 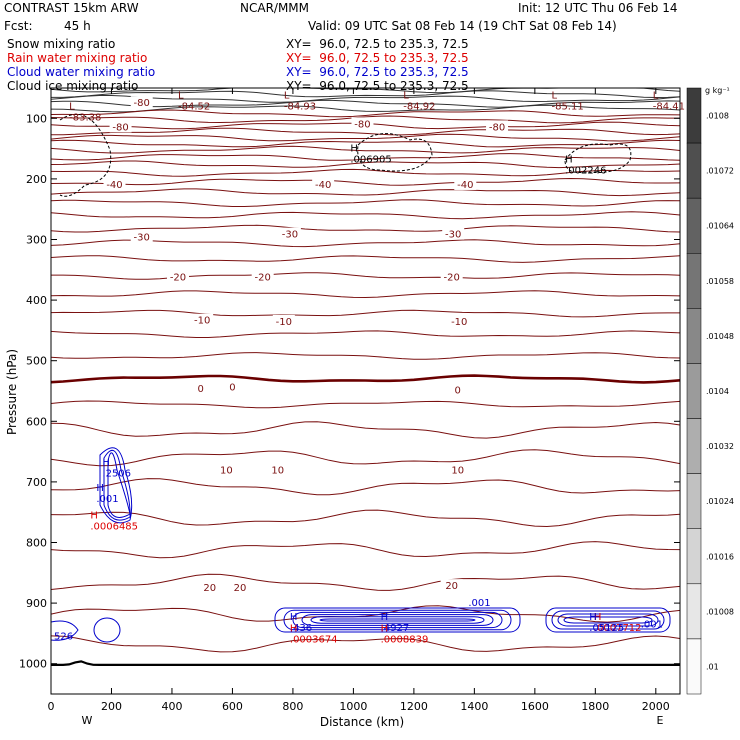 I want to click on isotherm-label: -10, so click(x=284, y=322).